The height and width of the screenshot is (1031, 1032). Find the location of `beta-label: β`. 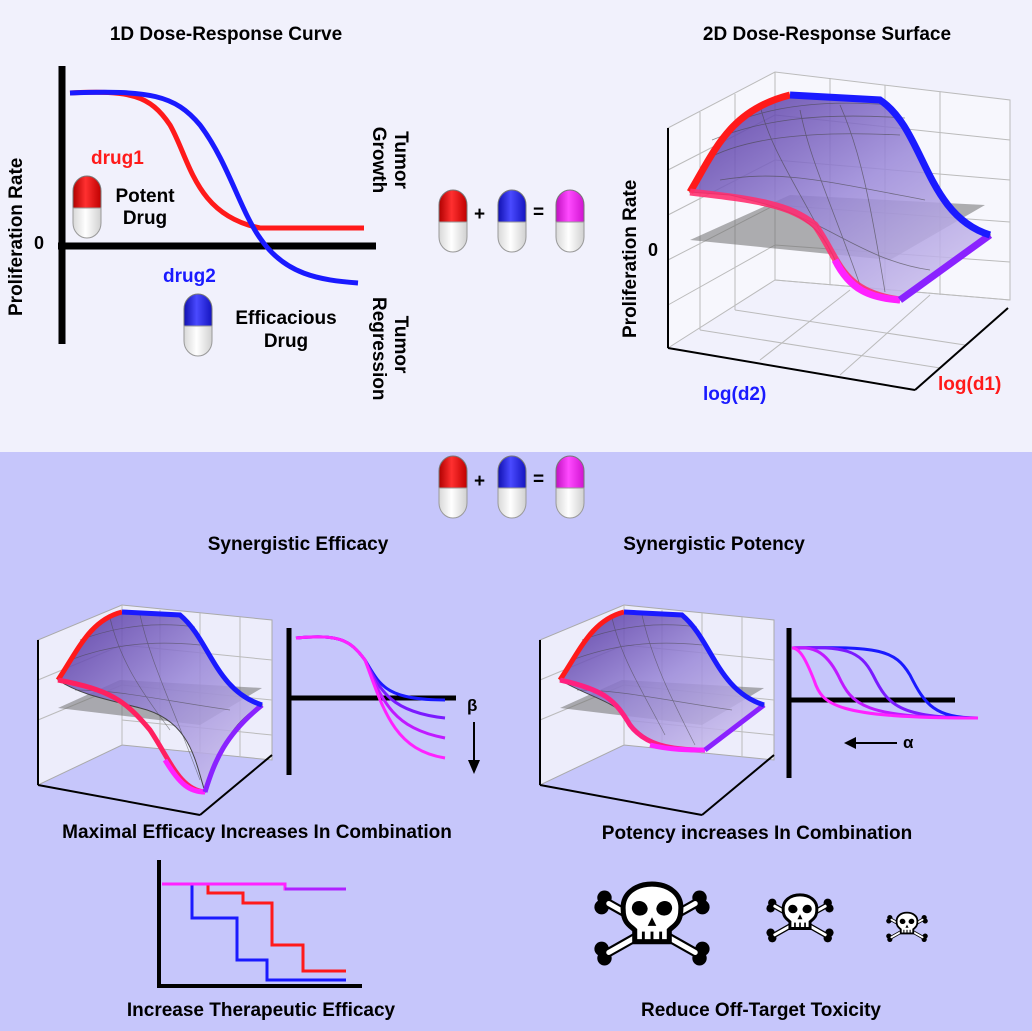

beta-label: β is located at coordinates (472, 705).